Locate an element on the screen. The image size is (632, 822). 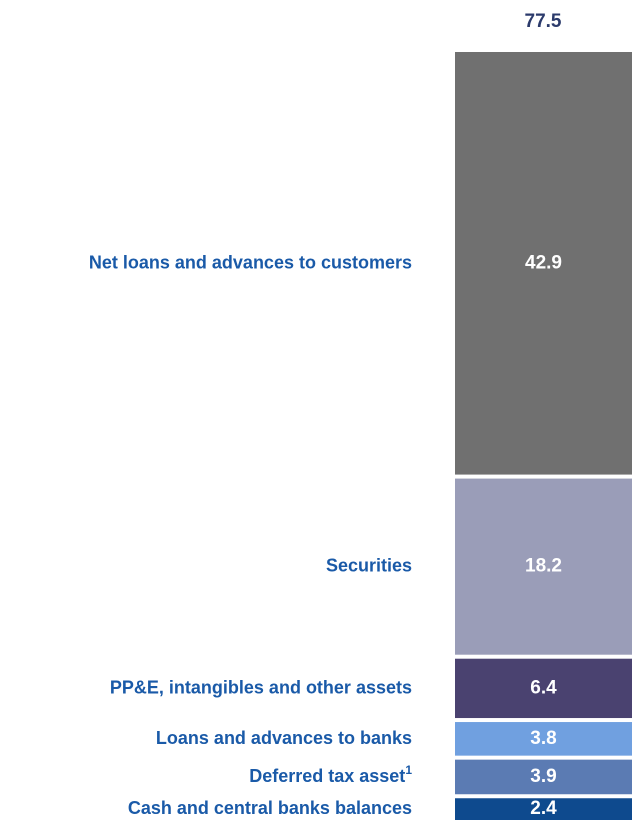
legend-label: Net loans and advances to customers is located at coordinates (250, 262).